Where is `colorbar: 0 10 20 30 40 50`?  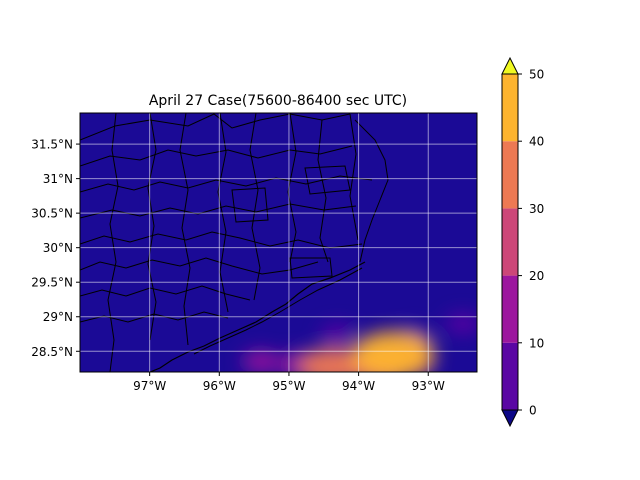 colorbar: 0 10 20 30 40 50 is located at coordinates (522, 242).